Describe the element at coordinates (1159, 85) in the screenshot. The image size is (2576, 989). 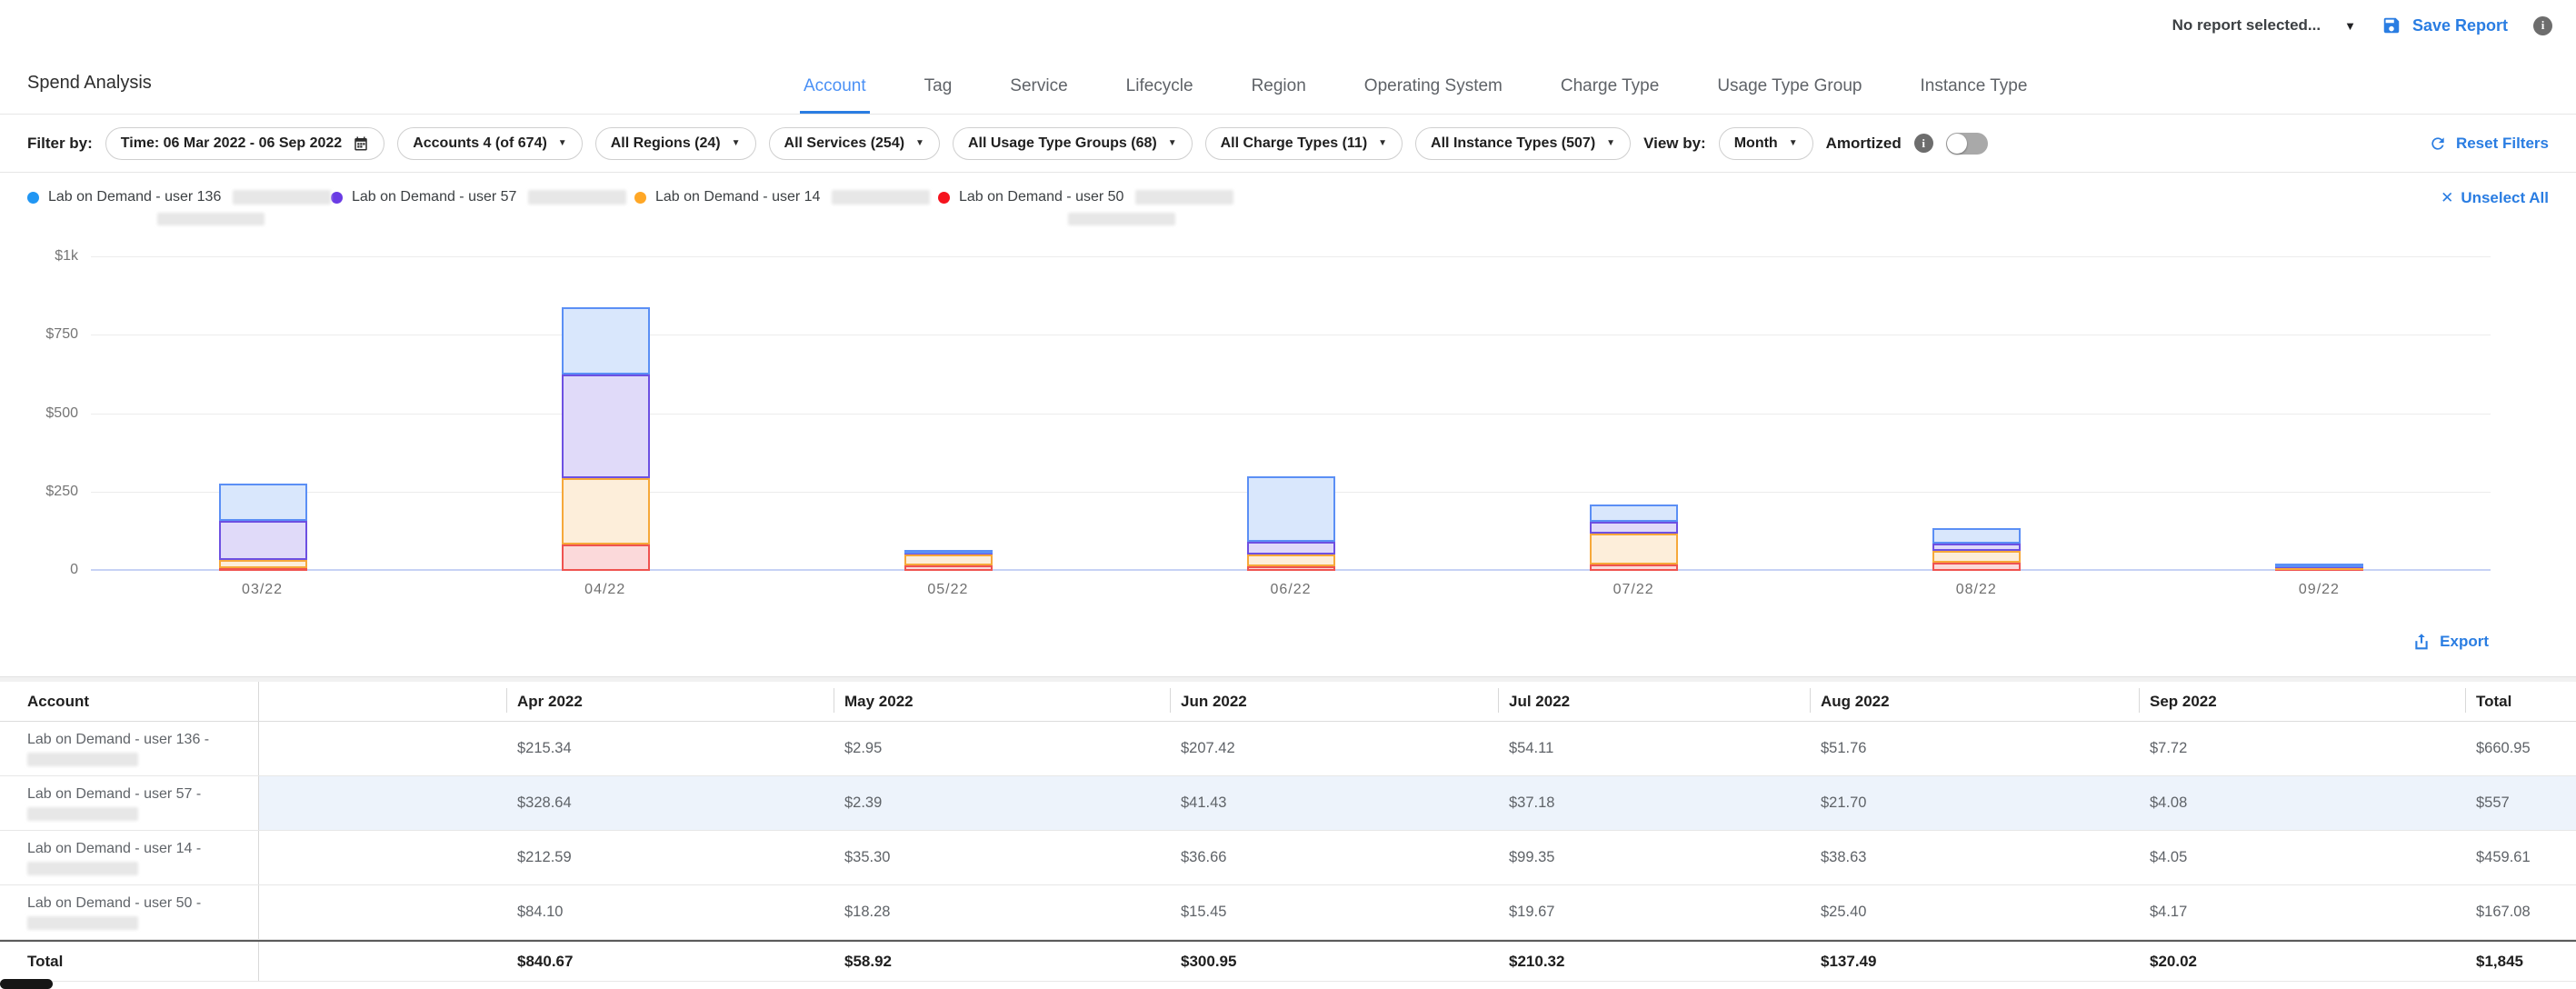
I see `tab-lifecycle: Lifecycle` at that location.